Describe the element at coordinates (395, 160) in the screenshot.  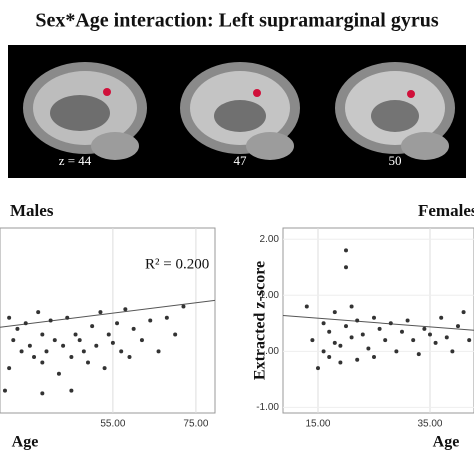
I see `slice-label: 50` at that location.